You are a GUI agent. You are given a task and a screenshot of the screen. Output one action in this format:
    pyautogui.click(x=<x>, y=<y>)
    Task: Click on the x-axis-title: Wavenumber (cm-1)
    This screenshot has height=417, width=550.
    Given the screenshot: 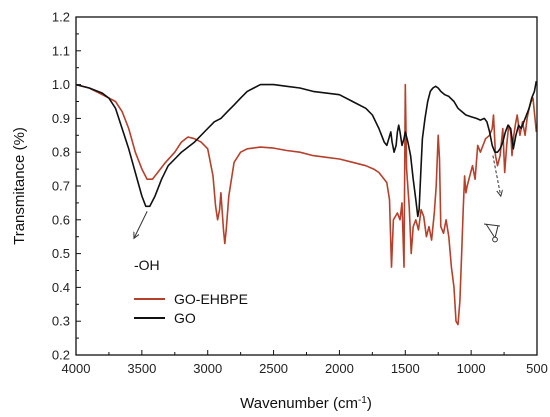 What is the action you would take?
    pyautogui.click(x=306, y=404)
    